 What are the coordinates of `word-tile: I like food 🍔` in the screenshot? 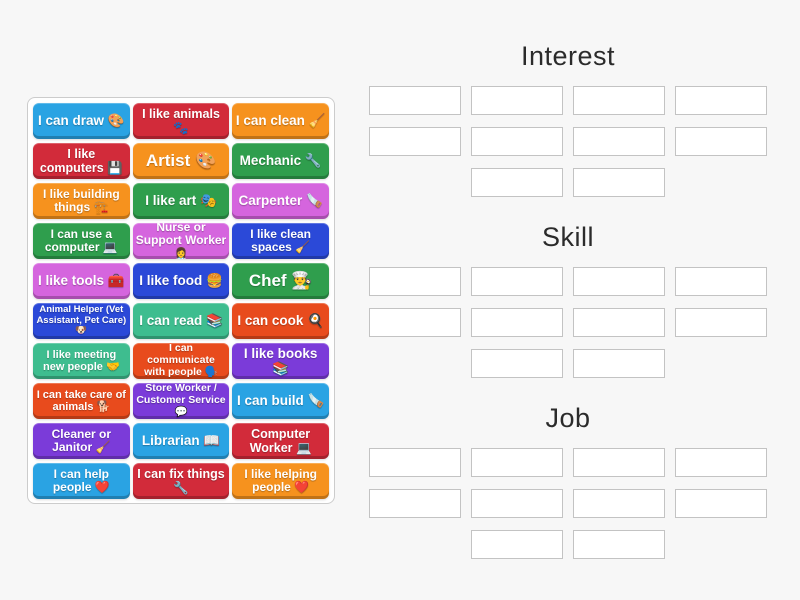 It's located at (181, 281).